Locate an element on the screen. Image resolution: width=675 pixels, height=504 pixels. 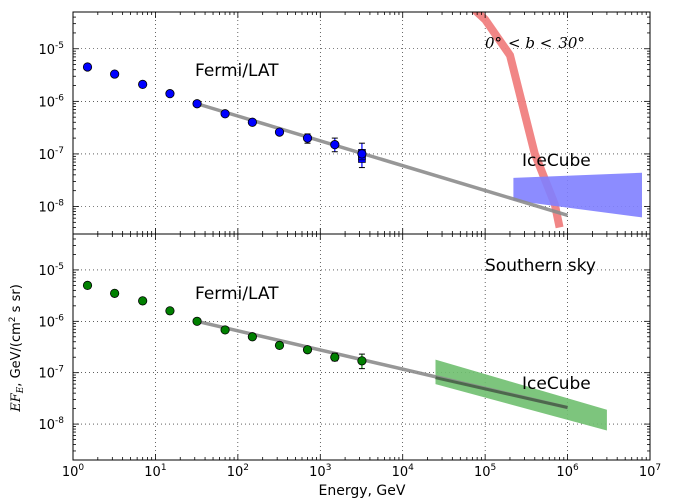
x-tick-label: 10¹ is located at coordinates (155, 471).